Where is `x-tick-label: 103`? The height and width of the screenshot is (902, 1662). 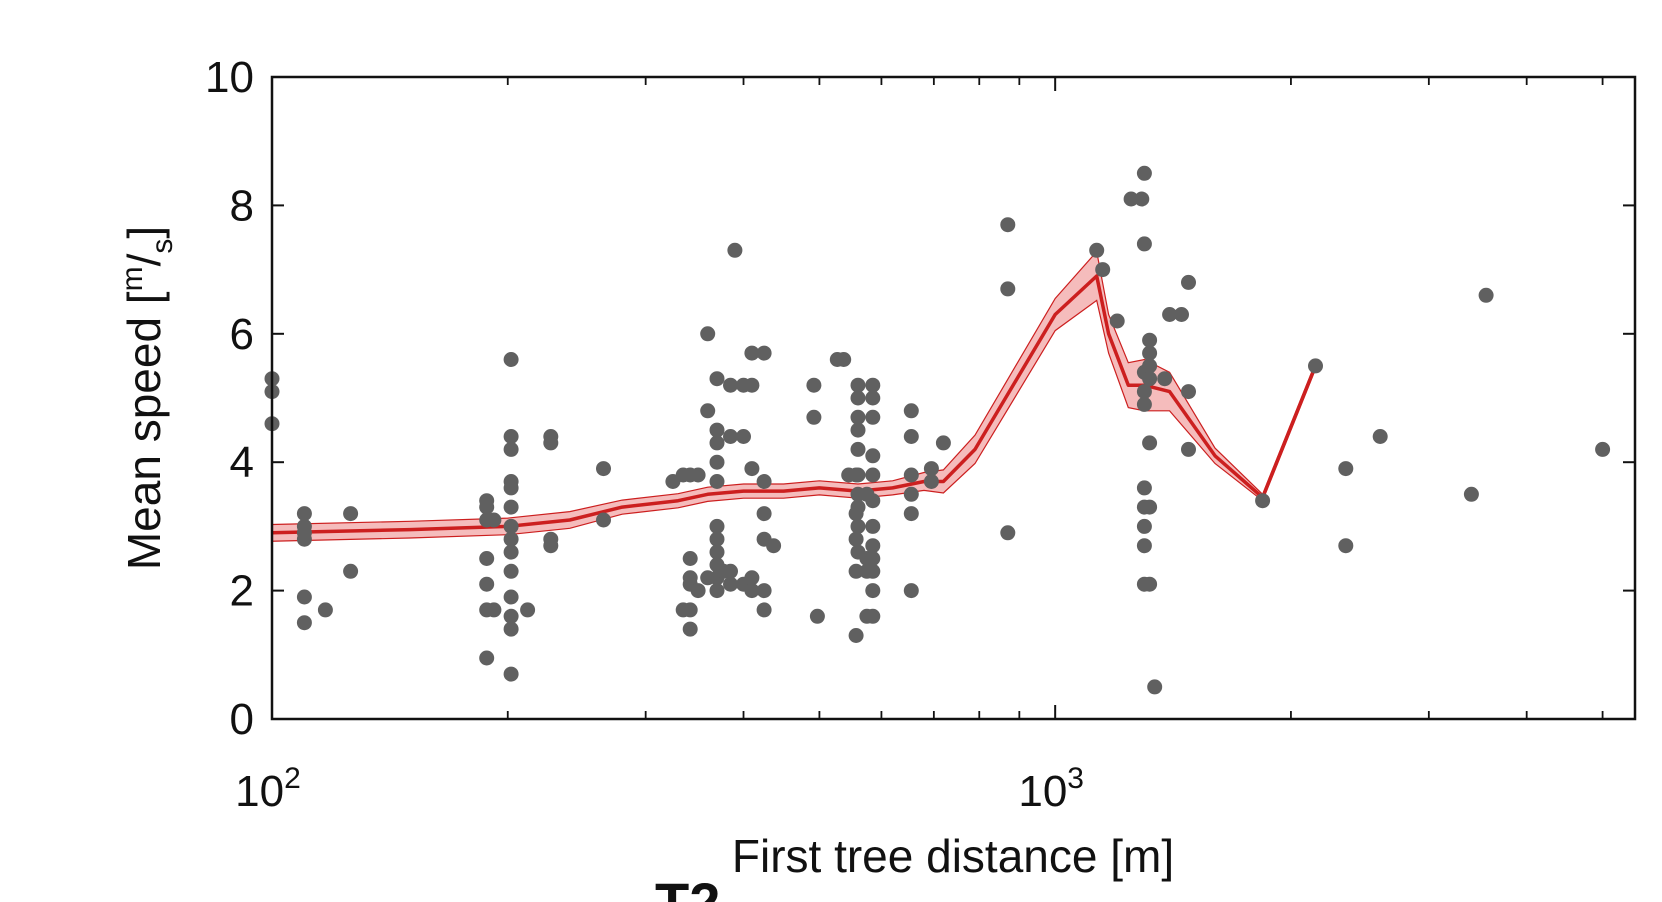 x-tick-label: 103 is located at coordinates (1051, 789).